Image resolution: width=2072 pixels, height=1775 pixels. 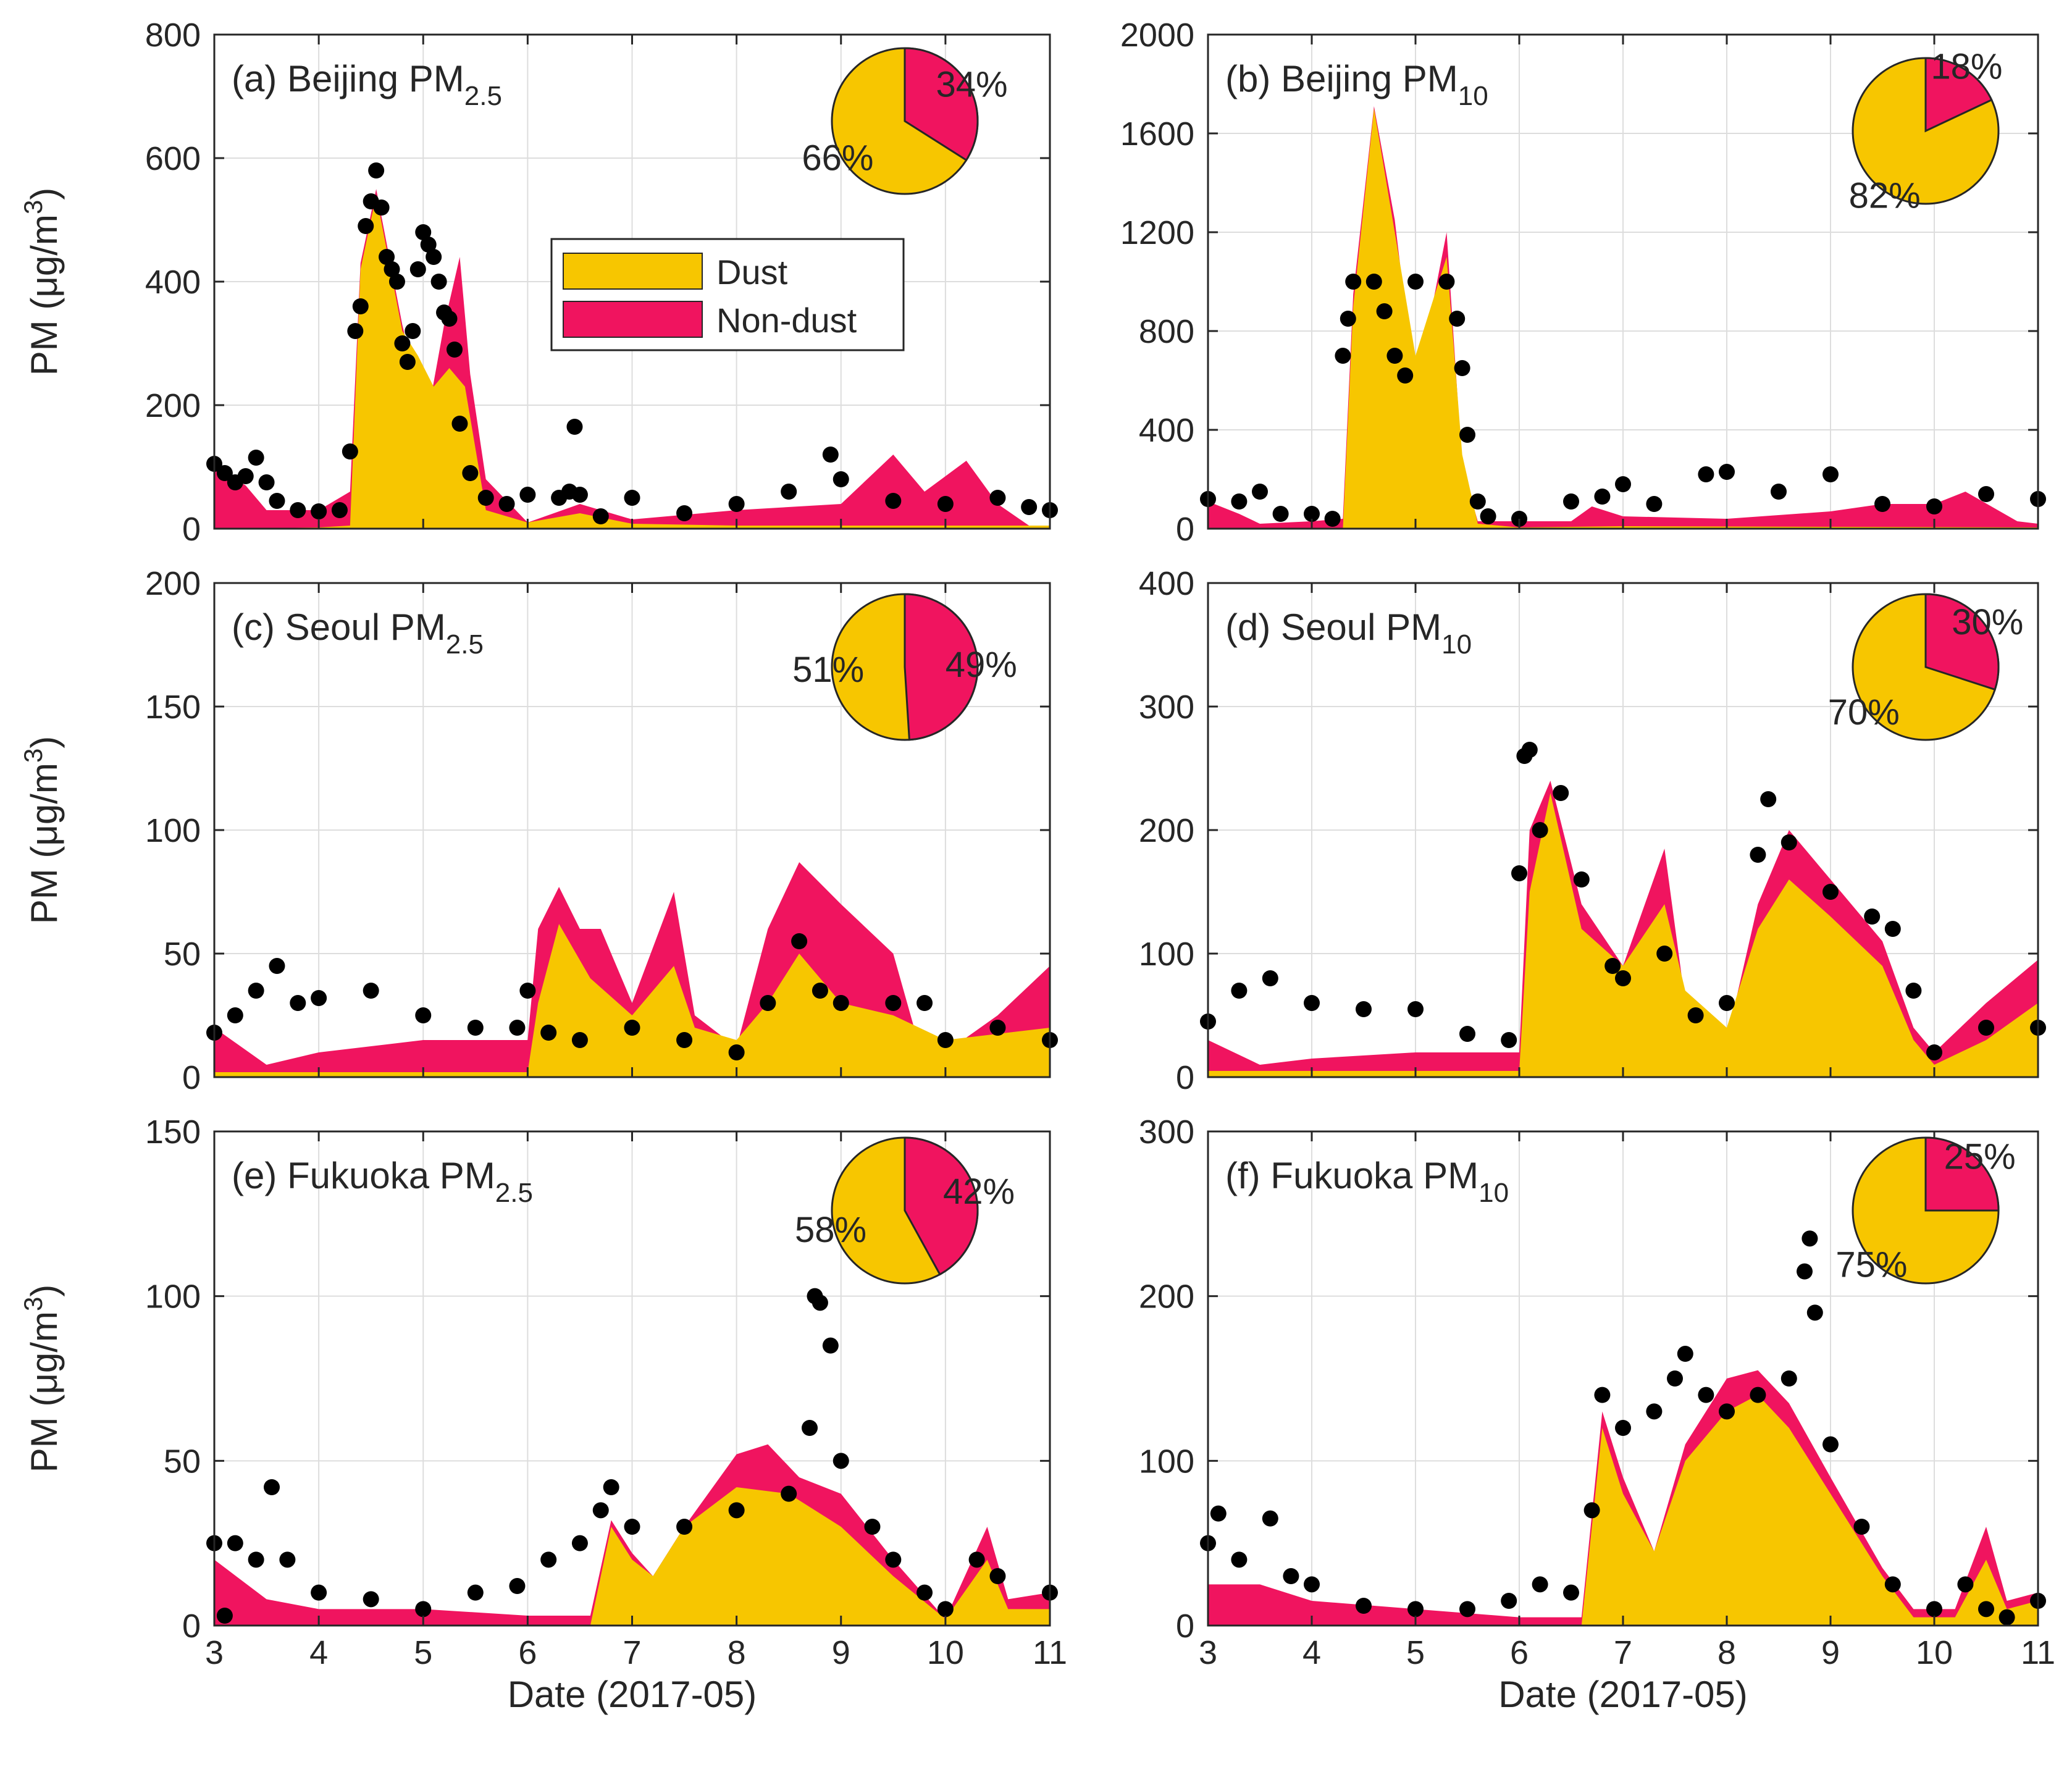 I want to click on panel-title-subscript: 10, so click(x=1494, y=1193).